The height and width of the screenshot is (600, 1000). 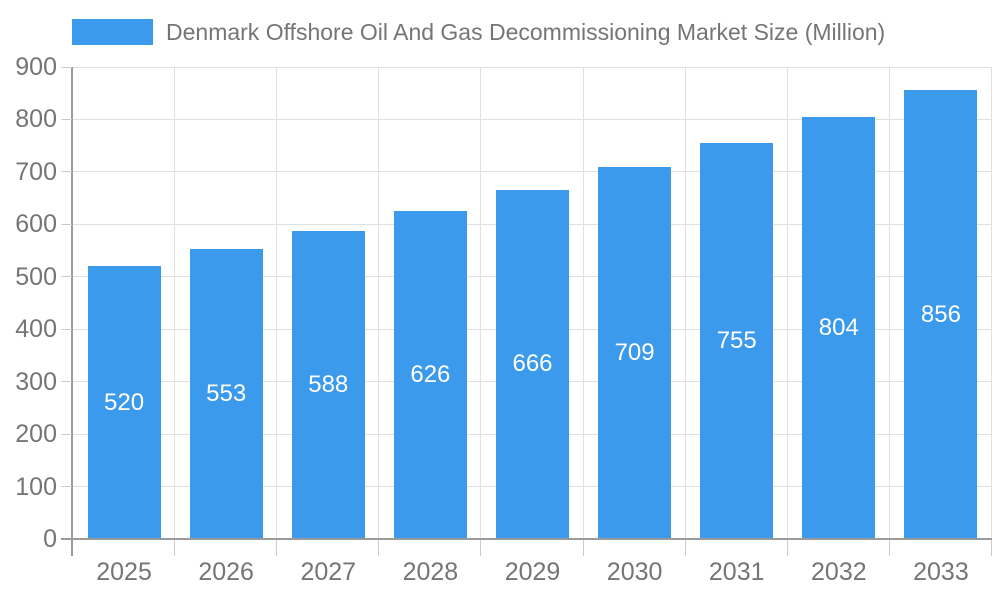 I want to click on x-axis-label: 2028, so click(x=430, y=572).